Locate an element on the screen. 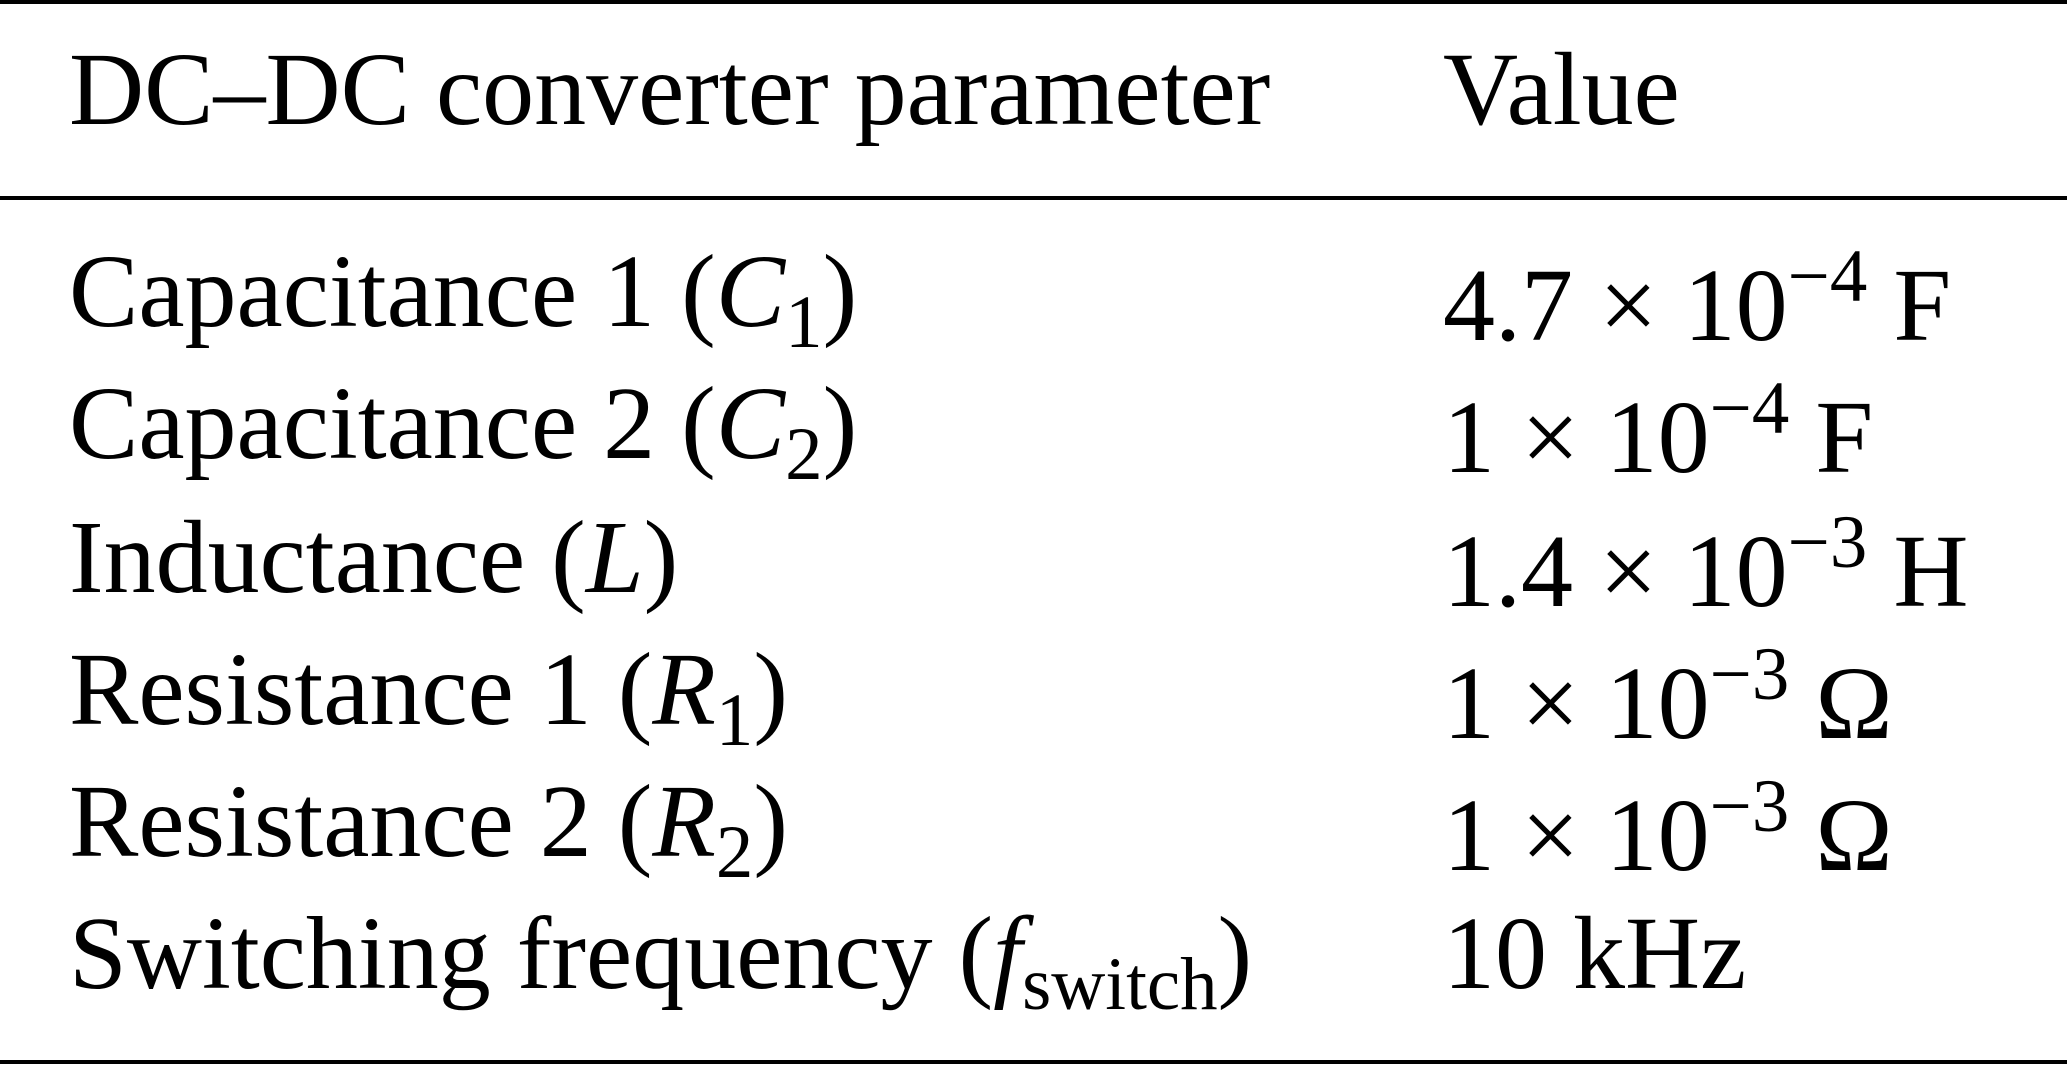 Image resolution: width=2067 pixels, height=1066 pixels. parameter-cell: Inductance (L) is located at coordinates (373, 558).